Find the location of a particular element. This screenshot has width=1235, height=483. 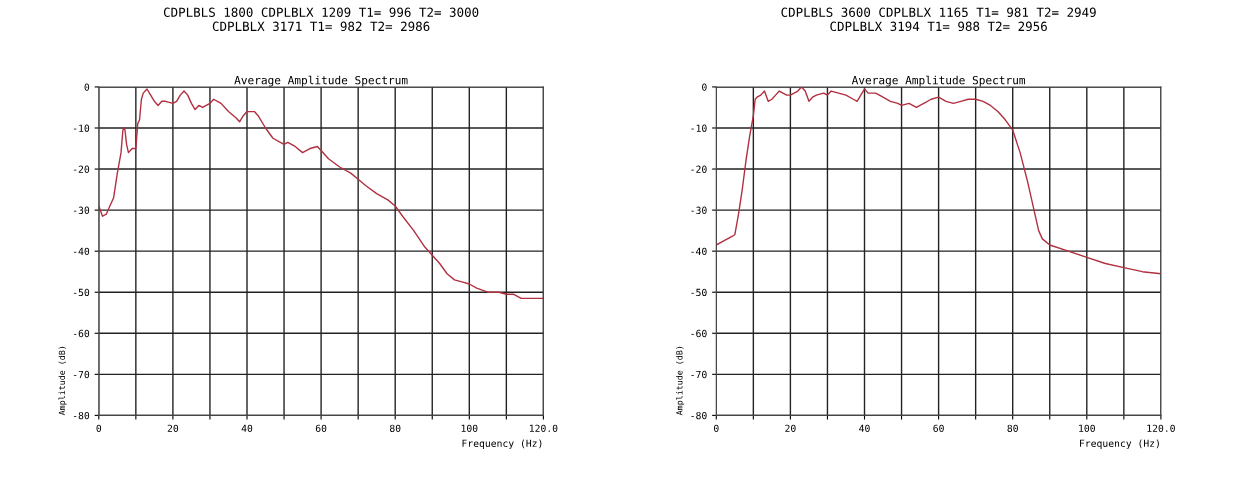

chart-title: CDPLBLS 3600 CDPLBLX 1165 T1= 981 T2= 2949 CDPLBLX 3194 T1= 988 T2= 2956 is located at coordinates (938, 19).